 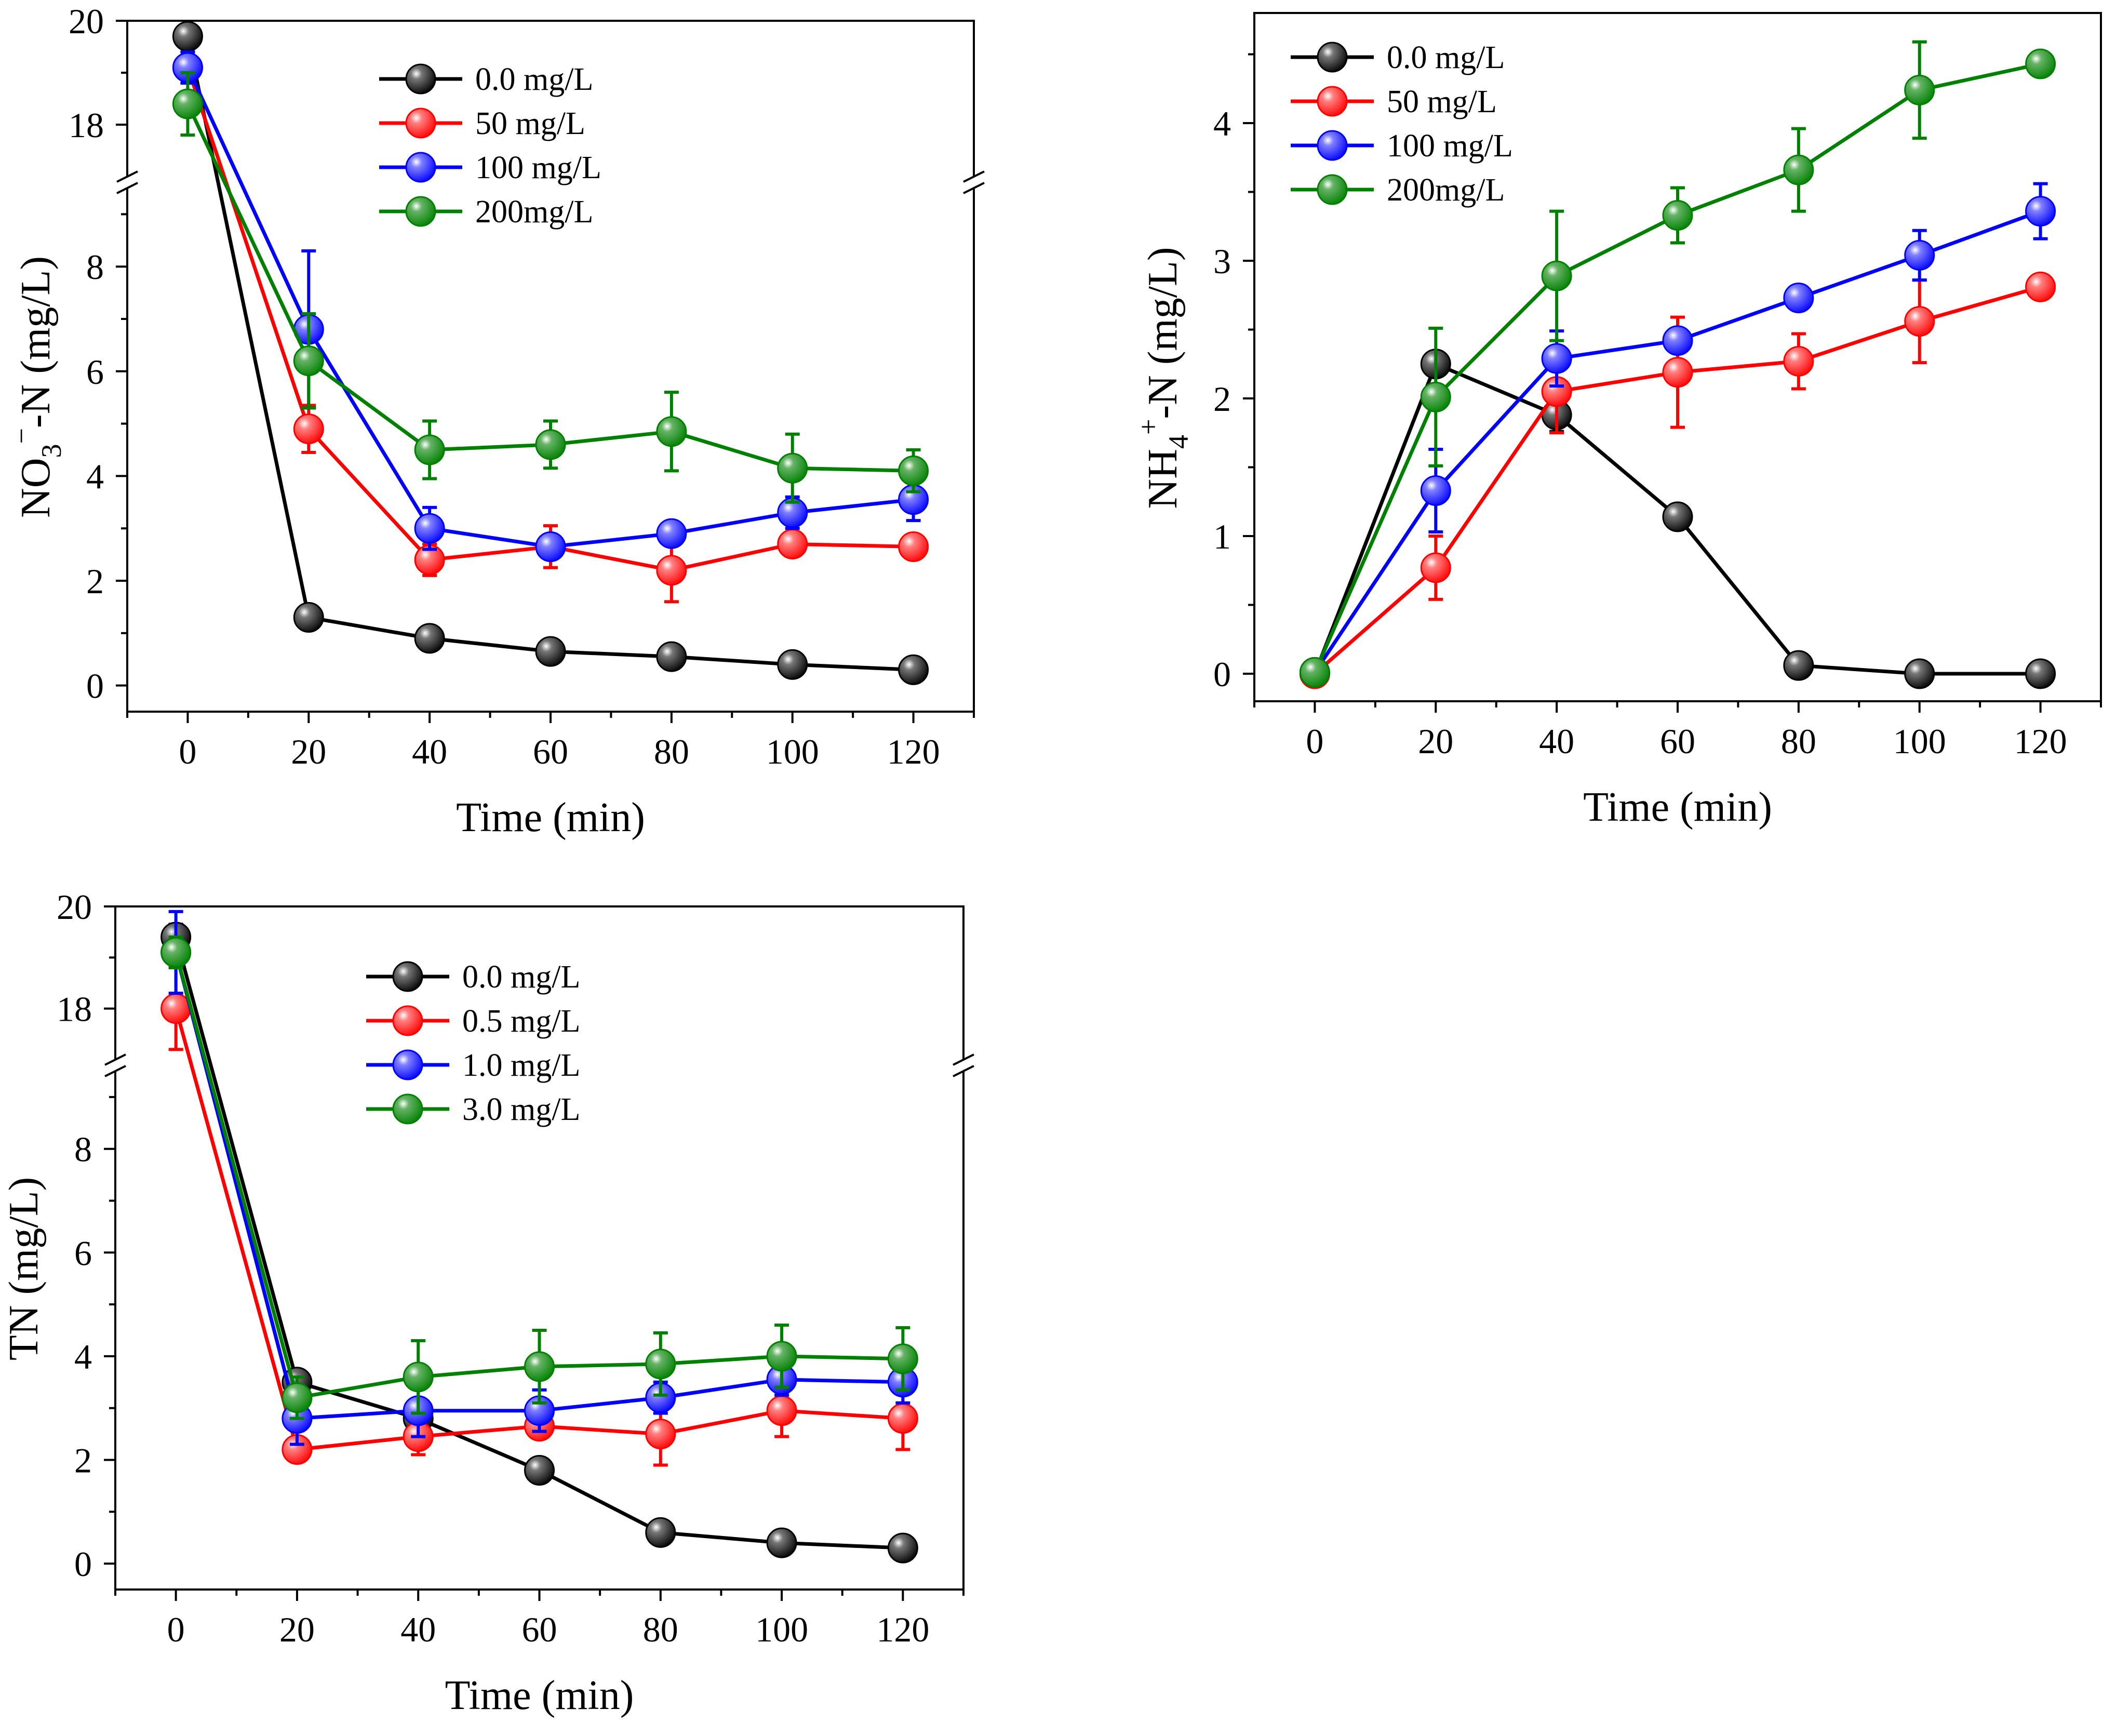 What do you see at coordinates (521, 1021) in the screenshot?
I see `legend-label: 0.5 mg/L` at bounding box center [521, 1021].